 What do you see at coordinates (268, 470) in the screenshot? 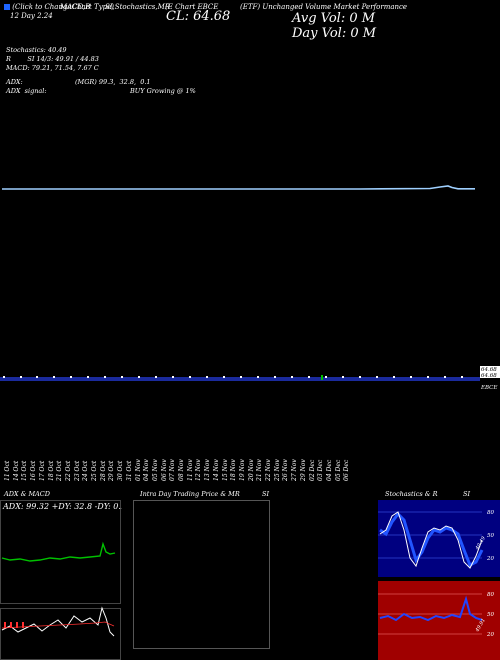
I see `date-label: 22 Nov` at bounding box center [268, 470].